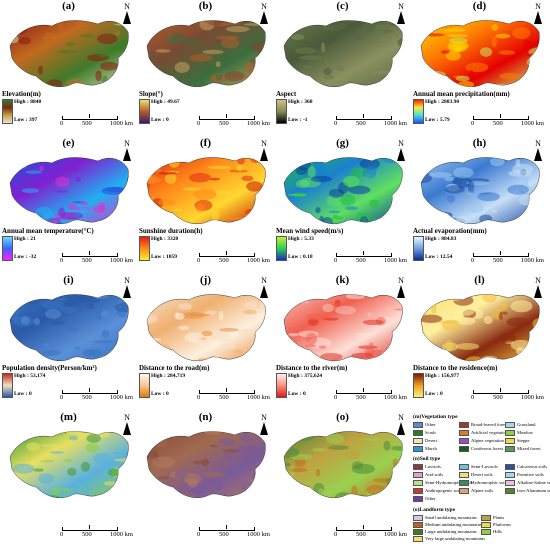  What do you see at coordinates (301, 239) in the screenshot?
I see `legend-high: High : 5.33` at bounding box center [301, 239].